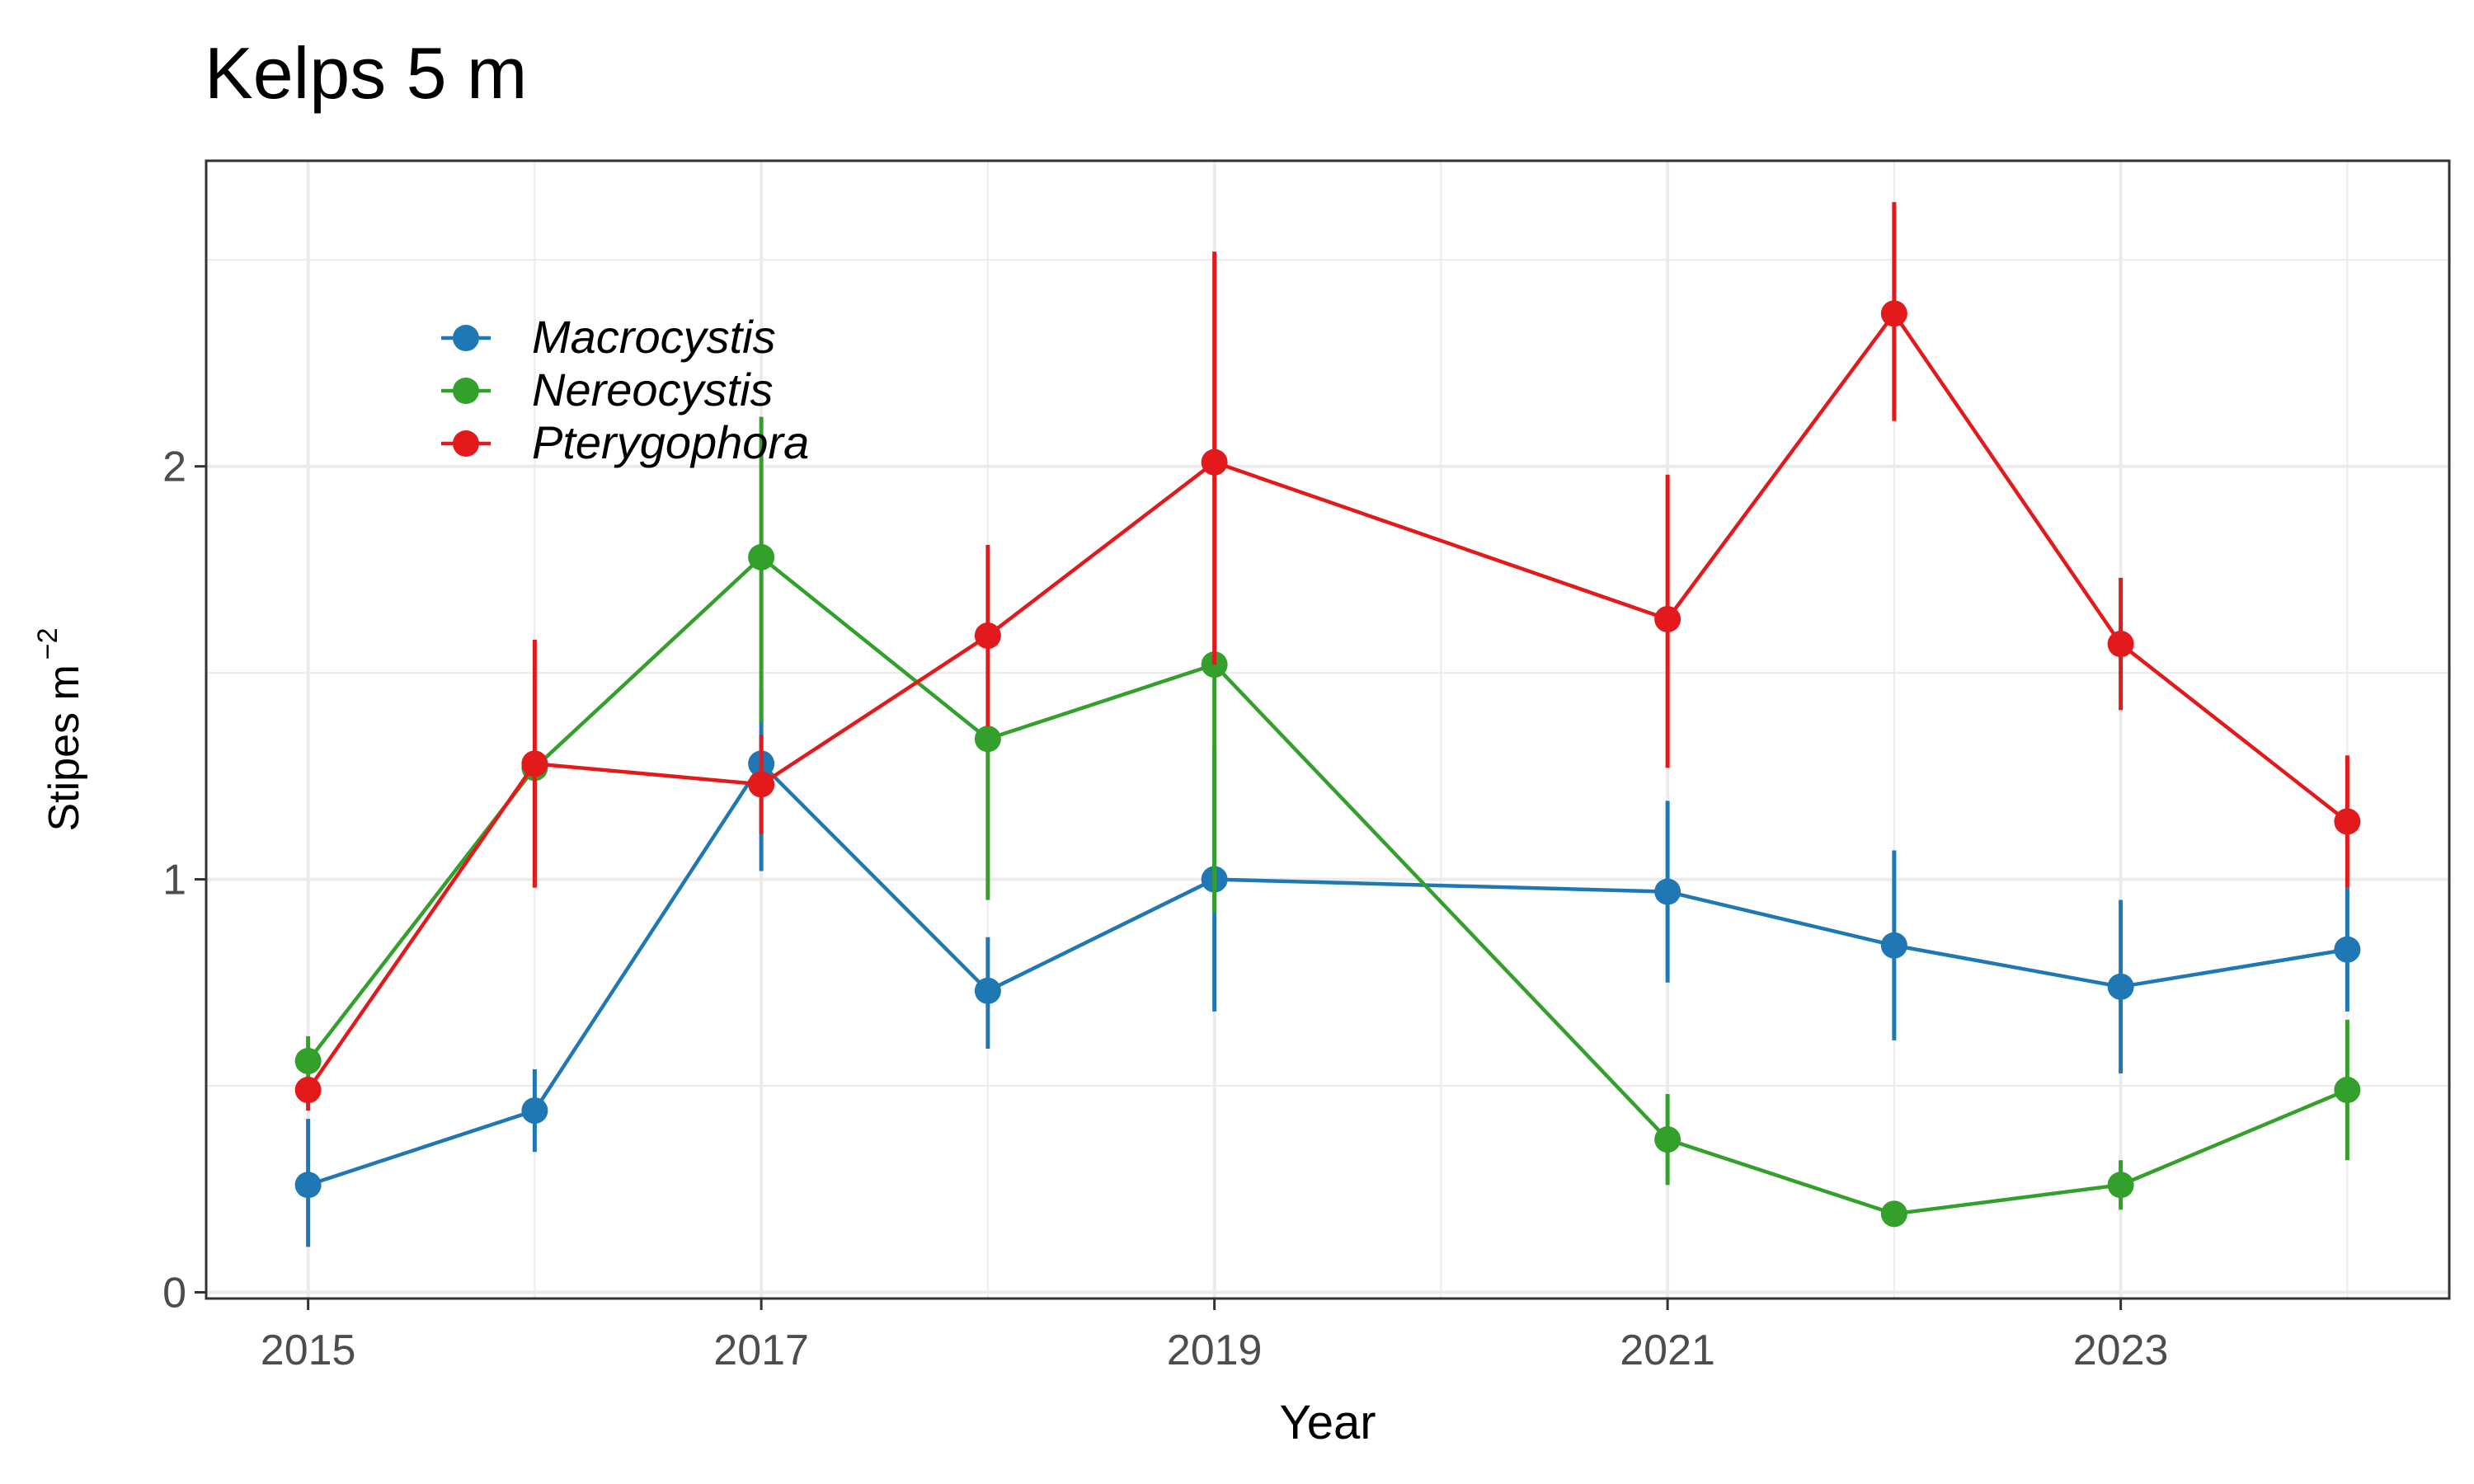 The height and width of the screenshot is (1484, 2474). What do you see at coordinates (308, 1350) in the screenshot?
I see `x-tick-label: 2015` at bounding box center [308, 1350].